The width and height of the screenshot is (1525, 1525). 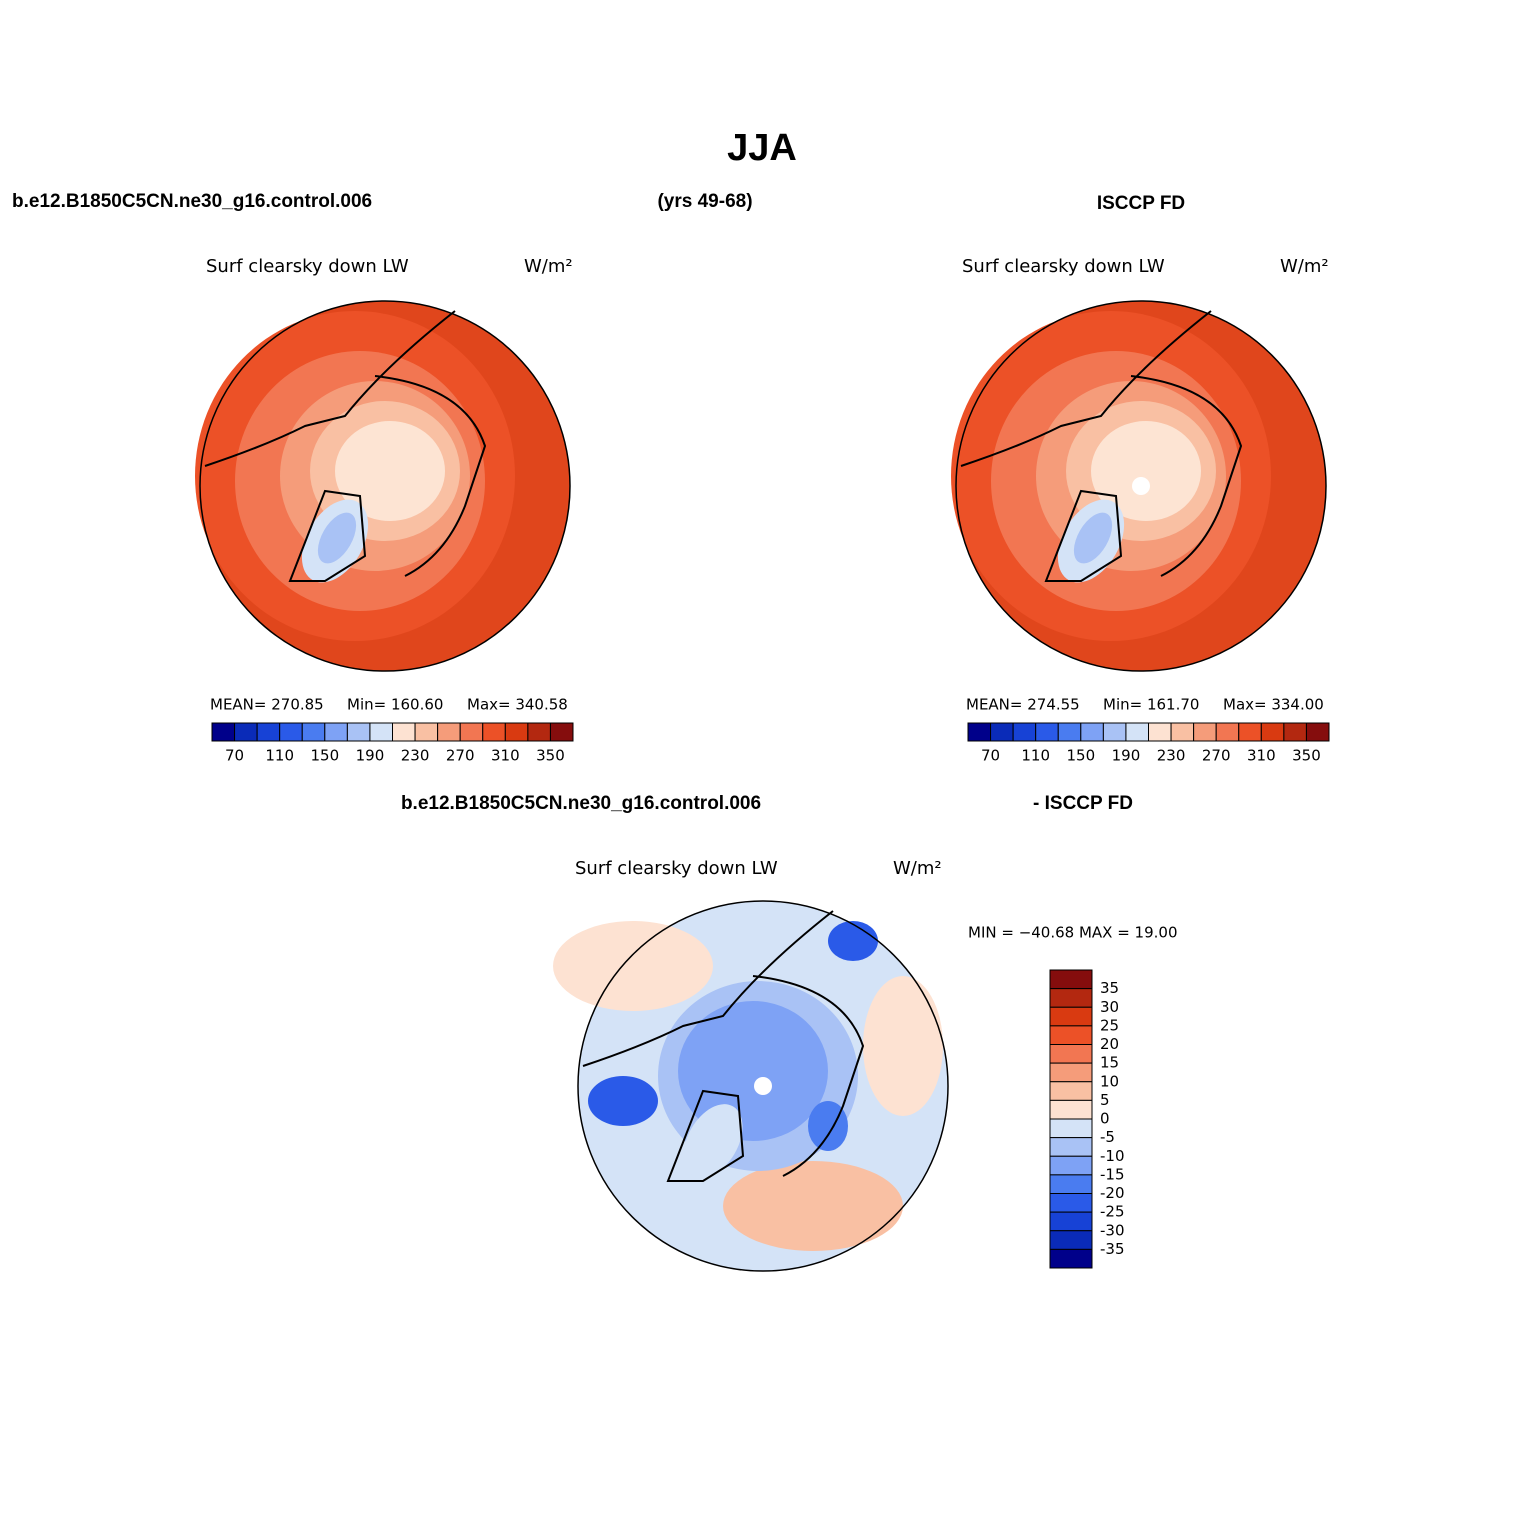 What do you see at coordinates (1112, 1193) in the screenshot?
I see `colorbar-label: -20` at bounding box center [1112, 1193].